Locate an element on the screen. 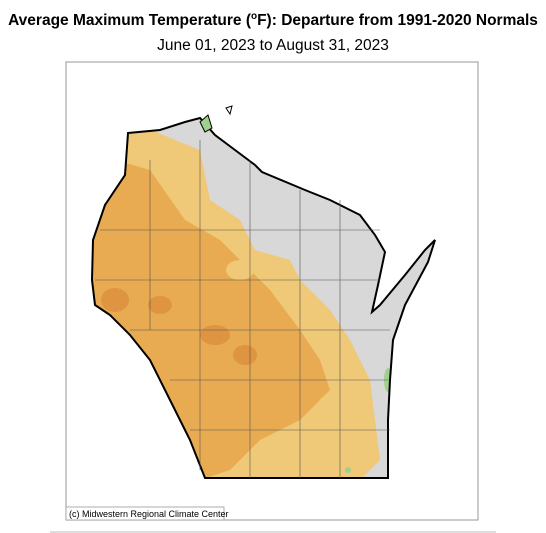  credit: (c) Midwestern Regional Climate Center is located at coordinates (149, 514).